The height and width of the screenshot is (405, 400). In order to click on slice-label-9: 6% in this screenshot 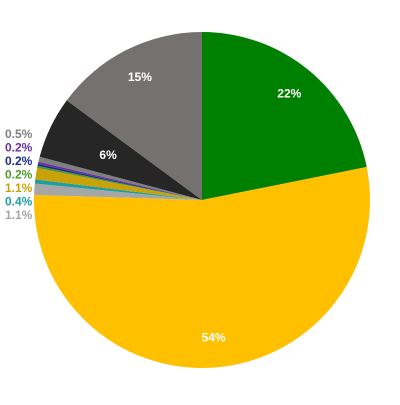, I will do `click(108, 155)`.